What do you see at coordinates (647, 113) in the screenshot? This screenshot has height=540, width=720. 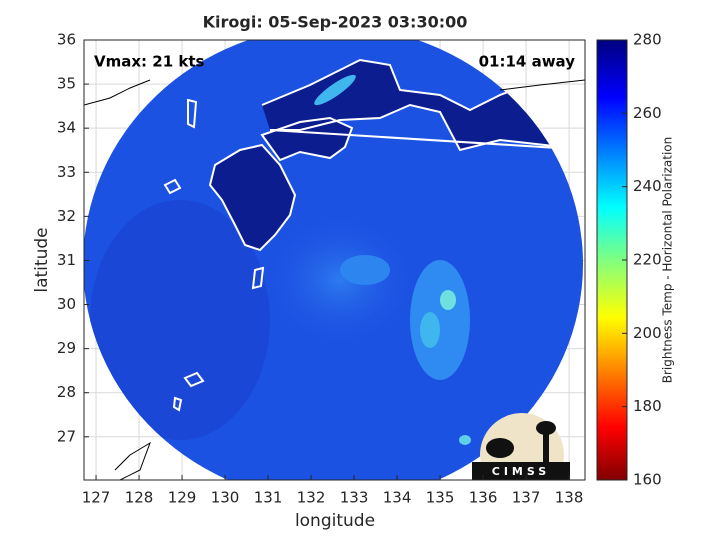 I see `colorbar-tick-label: 260` at bounding box center [647, 113].